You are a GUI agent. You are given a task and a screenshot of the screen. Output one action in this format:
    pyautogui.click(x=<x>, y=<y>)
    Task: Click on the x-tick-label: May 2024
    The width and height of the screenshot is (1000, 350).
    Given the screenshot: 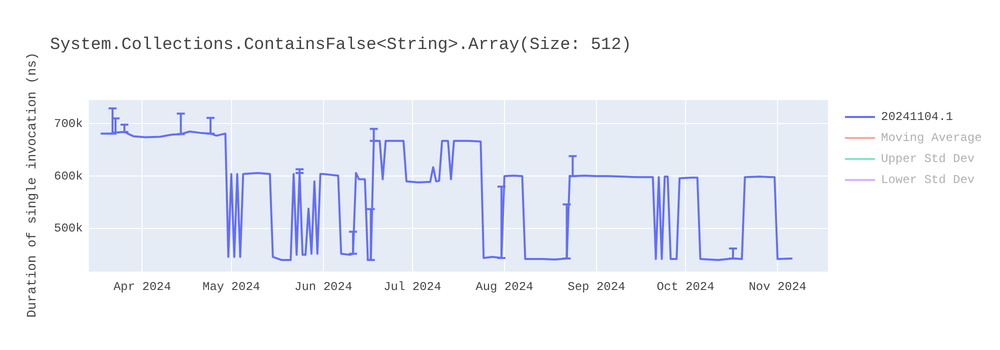 What is the action you would take?
    pyautogui.click(x=231, y=287)
    